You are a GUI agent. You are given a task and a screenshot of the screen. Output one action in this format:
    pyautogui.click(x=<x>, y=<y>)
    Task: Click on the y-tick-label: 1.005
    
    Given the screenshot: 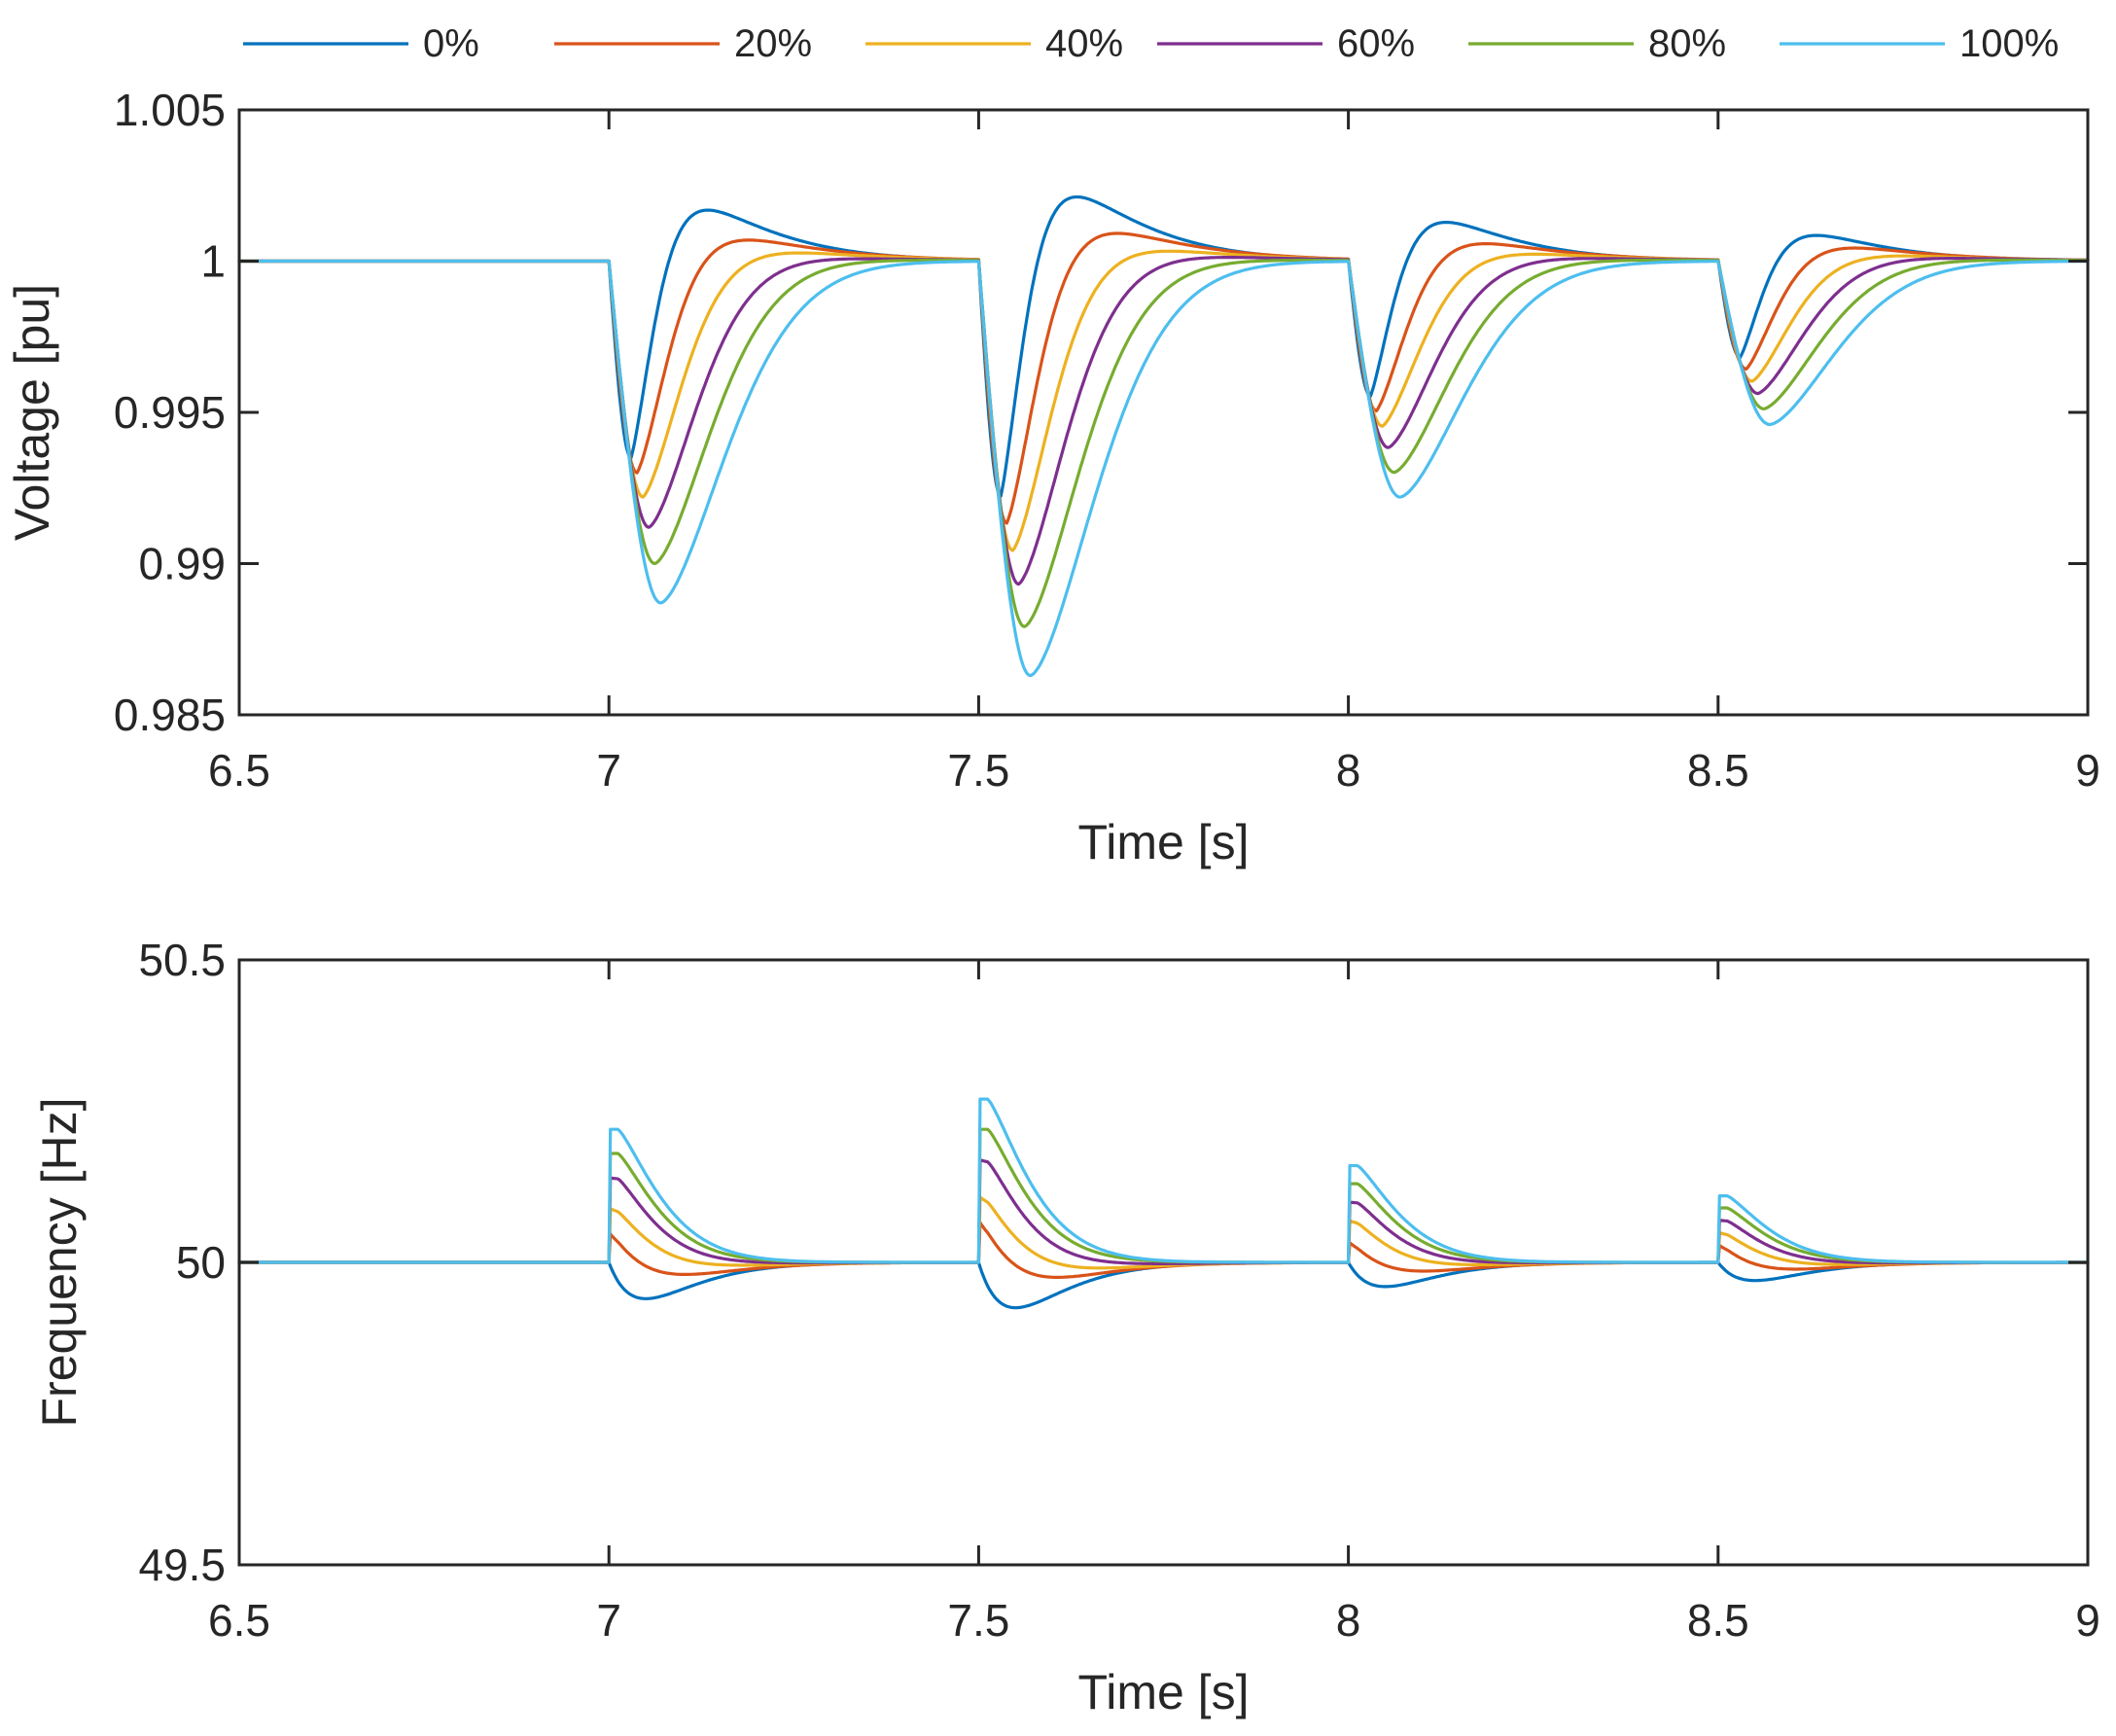 What is the action you would take?
    pyautogui.click(x=170, y=110)
    